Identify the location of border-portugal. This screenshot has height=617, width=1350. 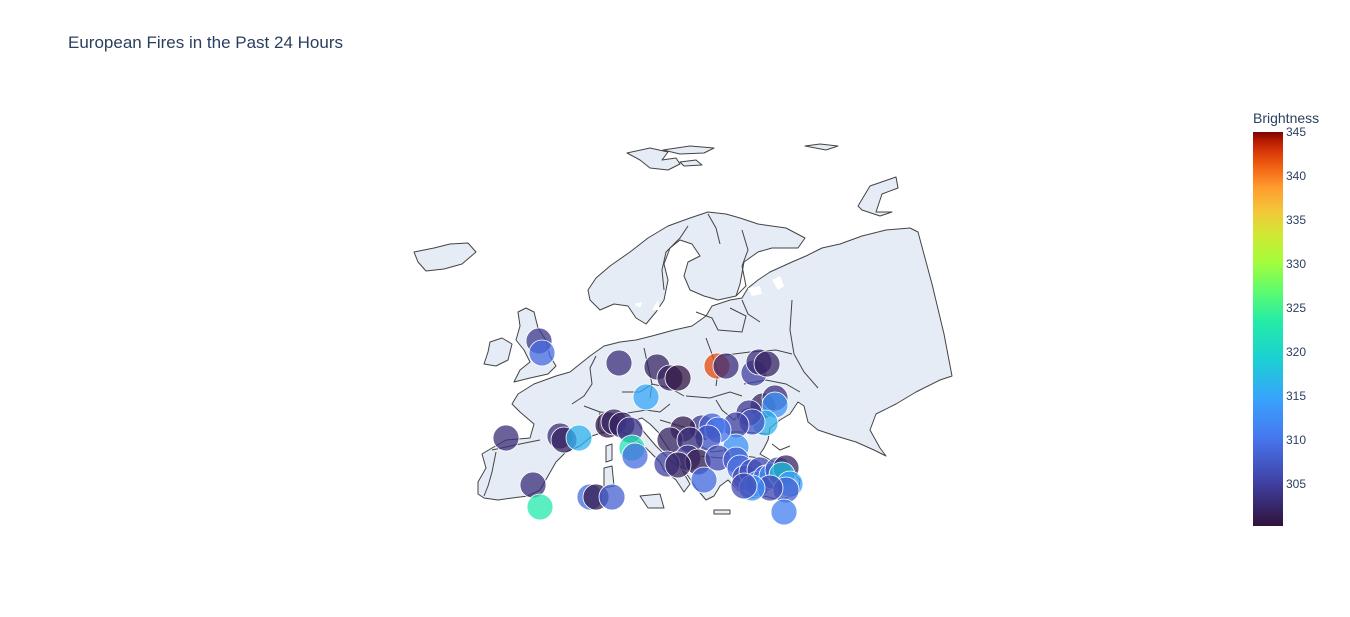
(490, 474).